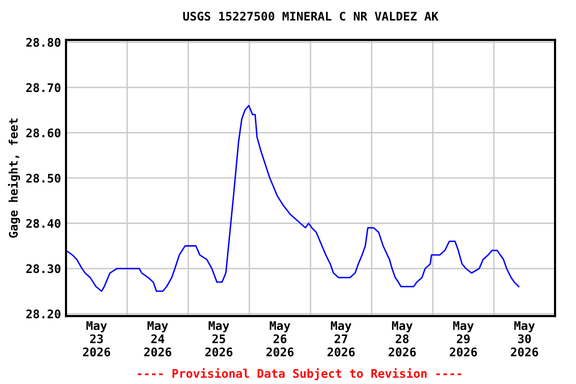 This screenshot has height=384, width=576. What do you see at coordinates (43, 223) in the screenshot?
I see `y-tick-label: 28.40` at bounding box center [43, 223].